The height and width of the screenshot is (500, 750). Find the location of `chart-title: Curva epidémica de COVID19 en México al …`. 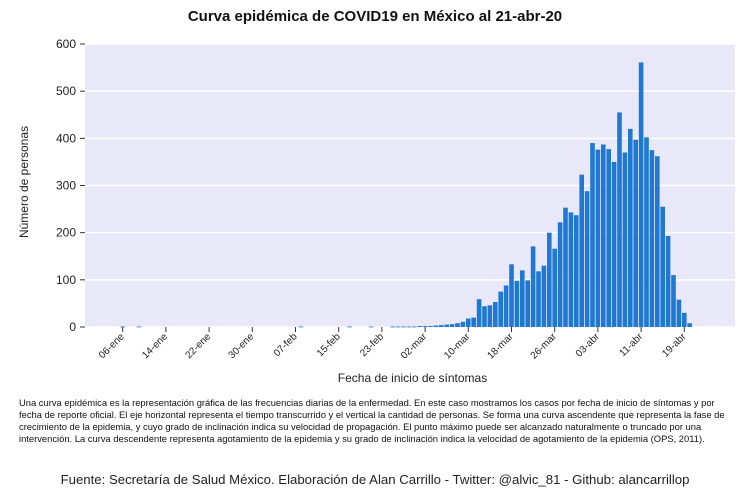

chart-title: Curva epidémica de COVID19 en México al … is located at coordinates (375, 16).